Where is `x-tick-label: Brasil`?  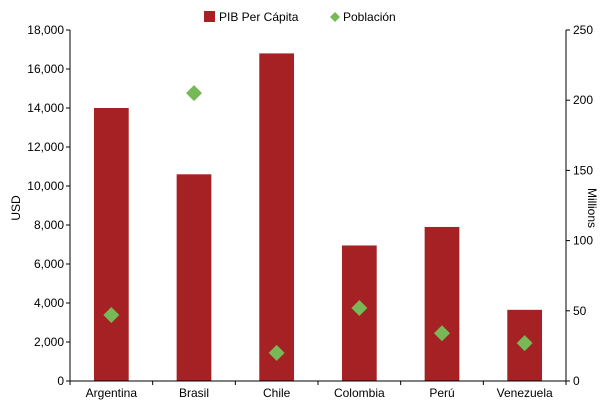 x-tick-label: Brasil is located at coordinates (194, 393).